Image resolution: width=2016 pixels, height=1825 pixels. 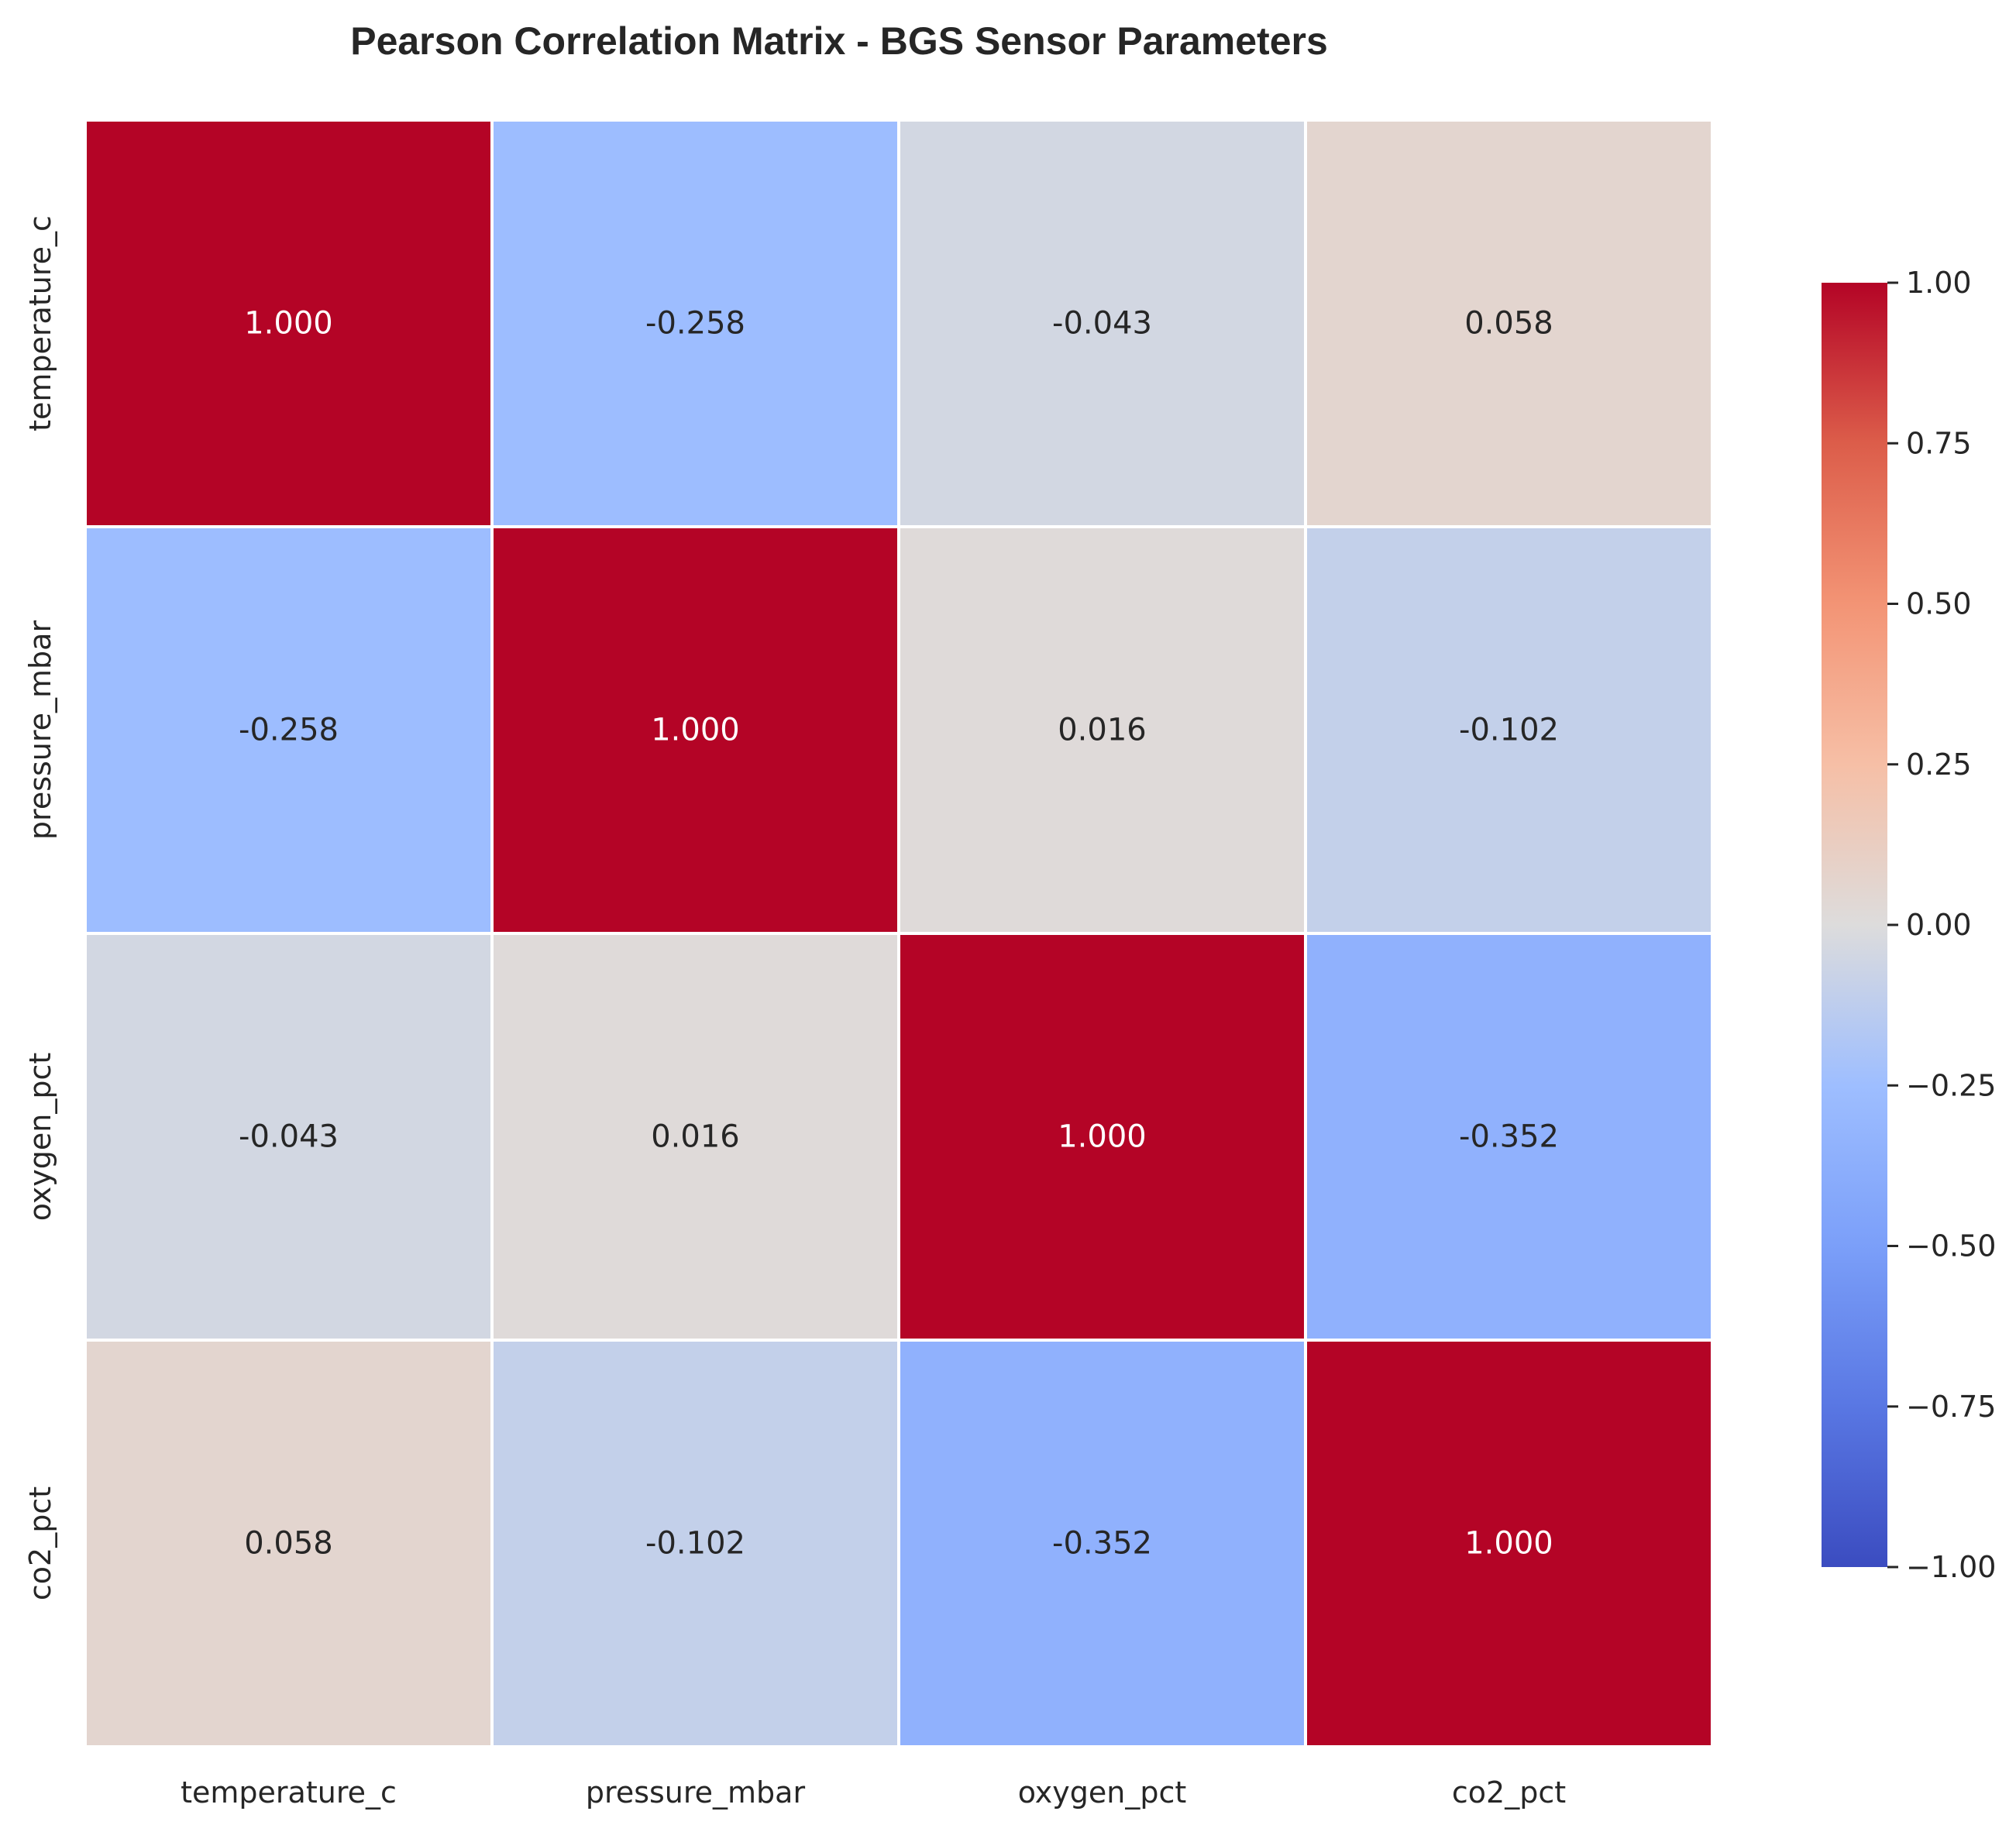 What do you see at coordinates (289, 1792) in the screenshot?
I see `column-label-temperature-c: temperature_c` at bounding box center [289, 1792].